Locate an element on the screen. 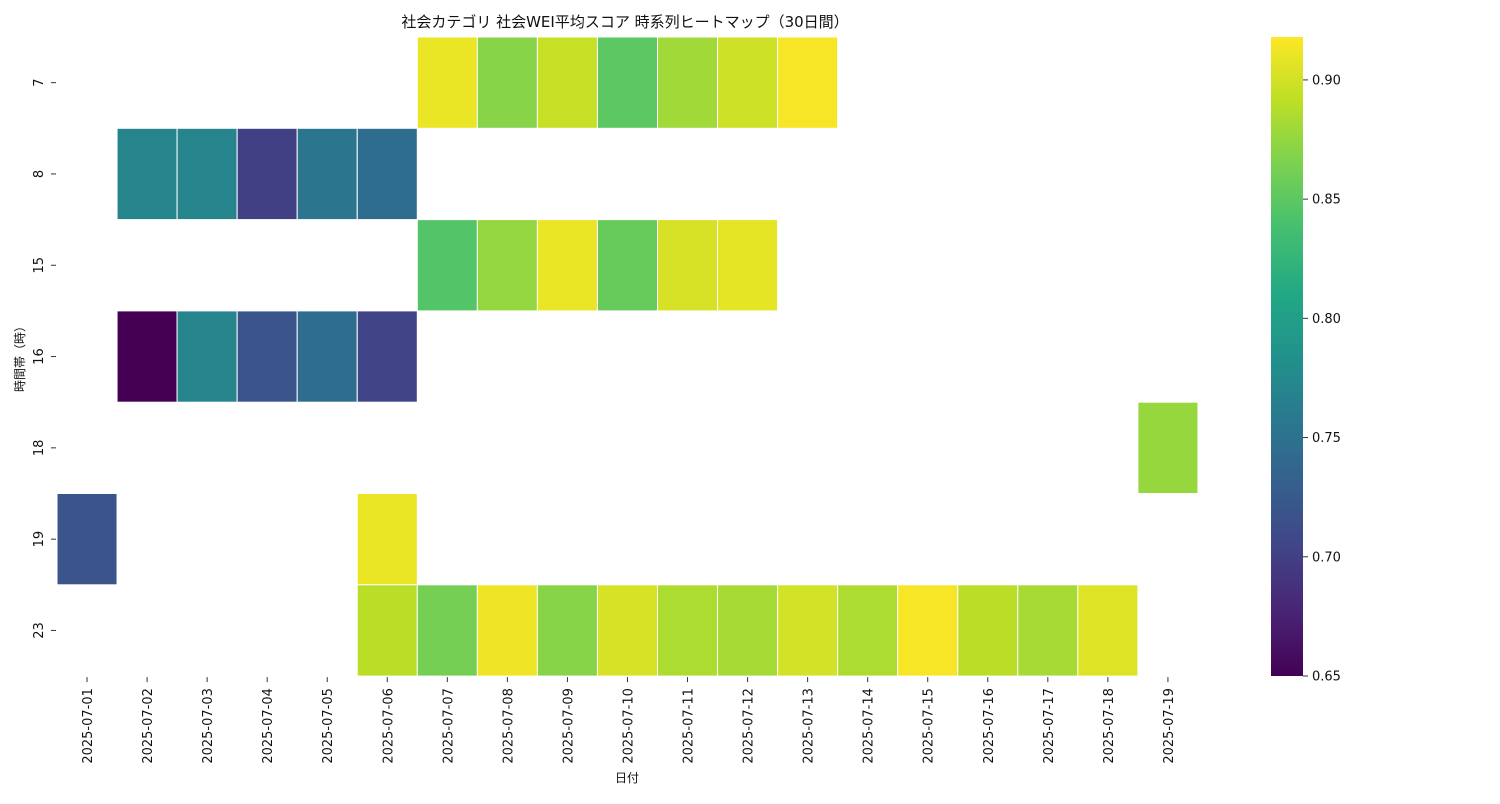 The width and height of the screenshot is (1500, 804). x-tick-label: 2025-07-05 is located at coordinates (328, 726).